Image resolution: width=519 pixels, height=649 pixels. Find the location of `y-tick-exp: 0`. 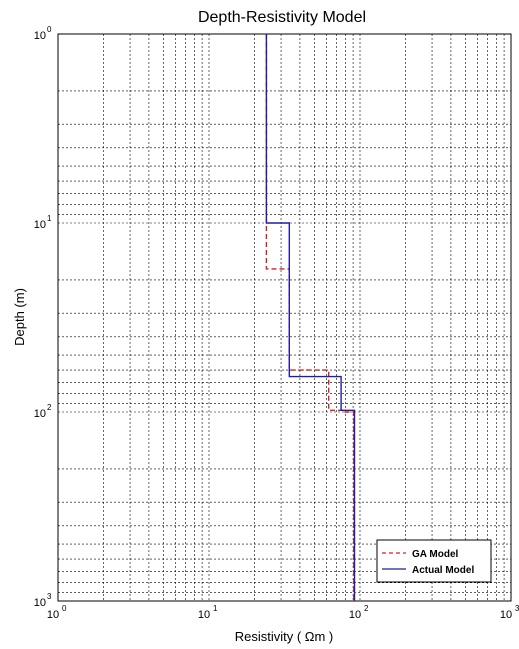

y-tick-exp: 0 is located at coordinates (49, 29).